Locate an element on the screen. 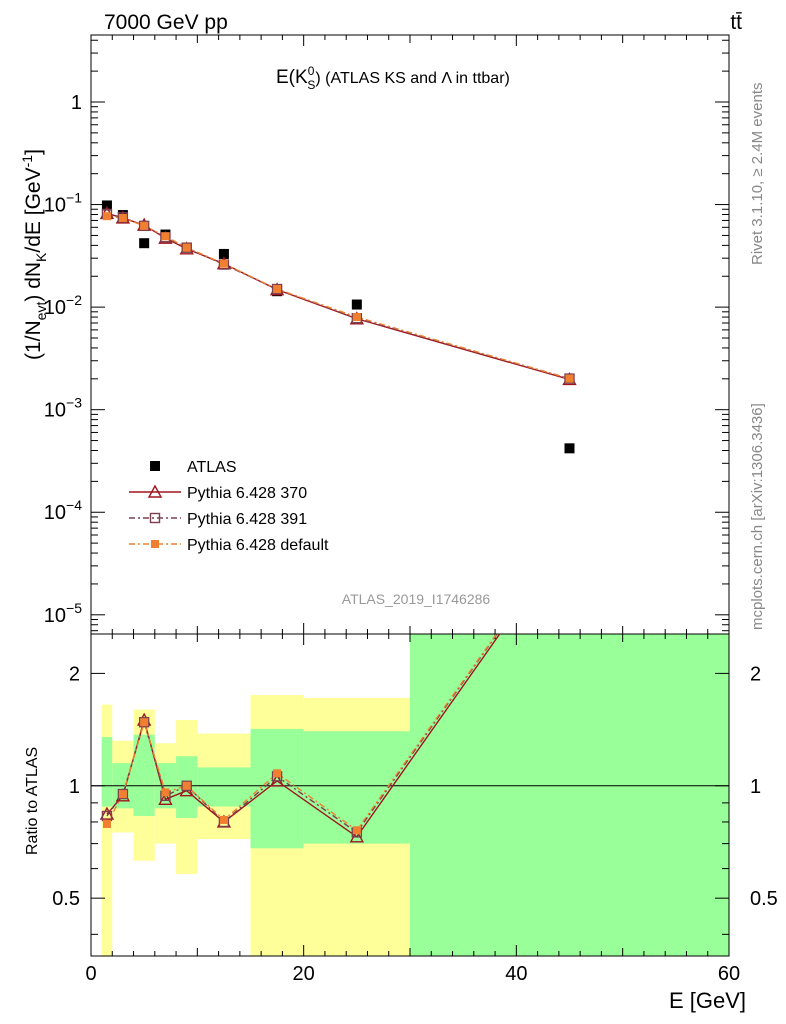  y-tick-label: 10⁻⁵ is located at coordinates (63, 613).